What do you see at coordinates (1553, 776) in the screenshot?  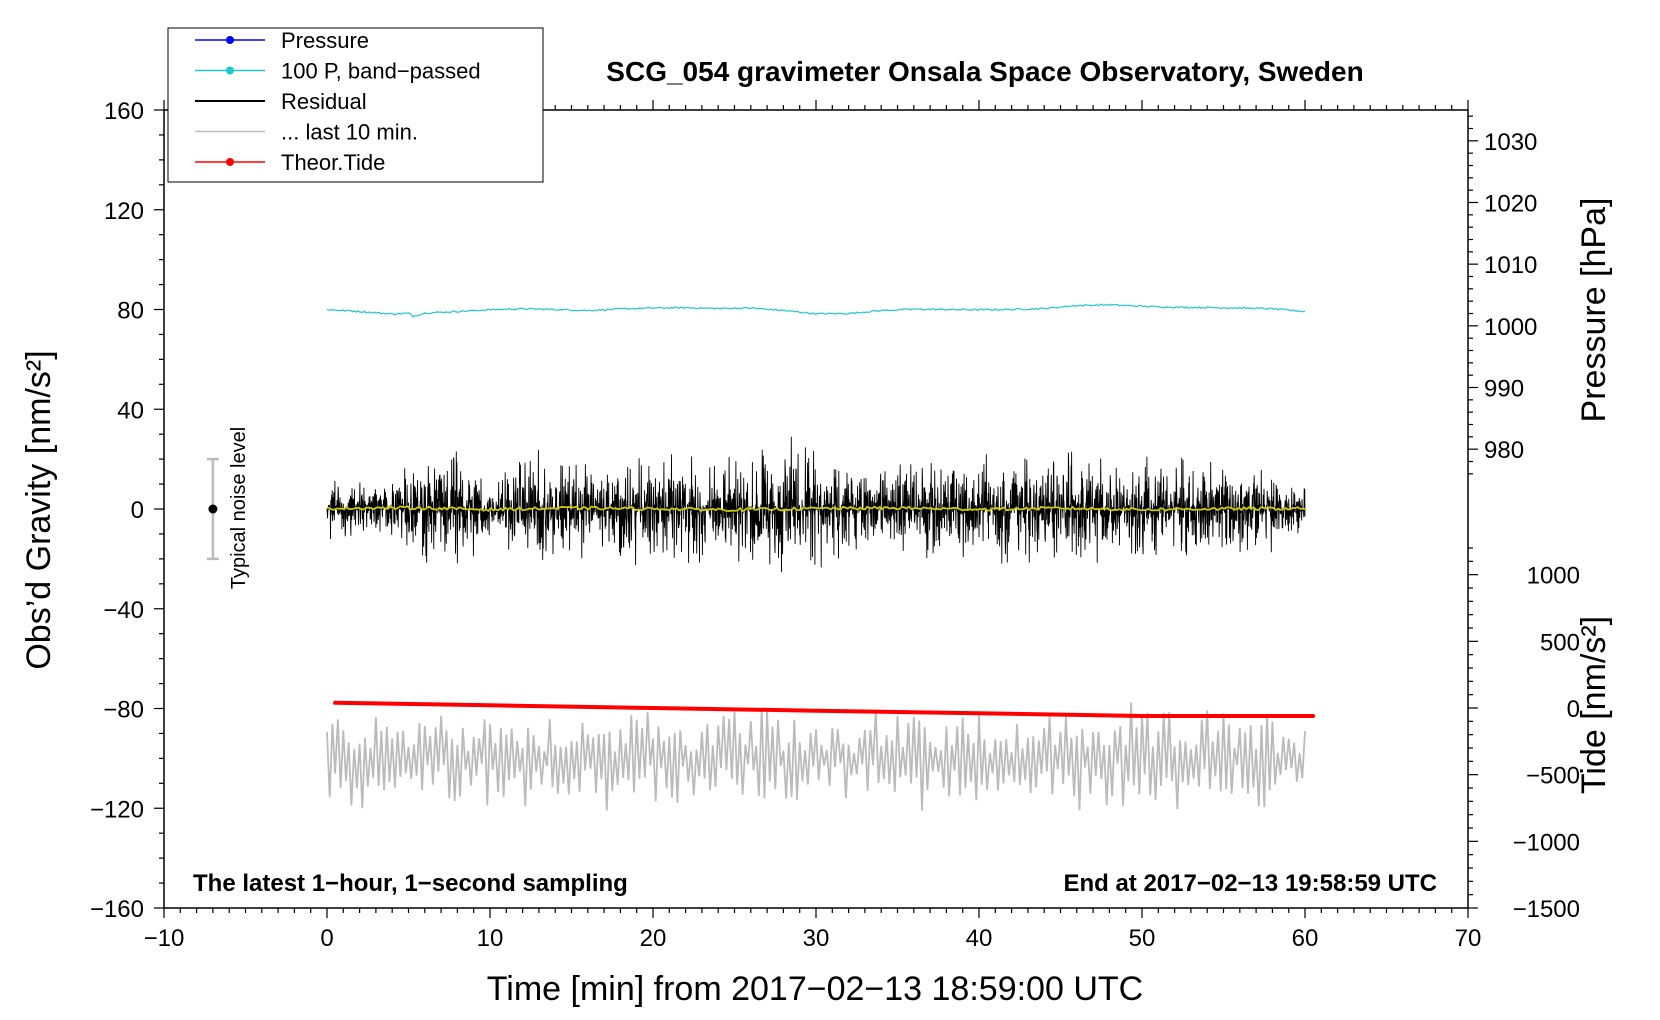 I see `tide-tick-label: −500` at bounding box center [1553, 776].